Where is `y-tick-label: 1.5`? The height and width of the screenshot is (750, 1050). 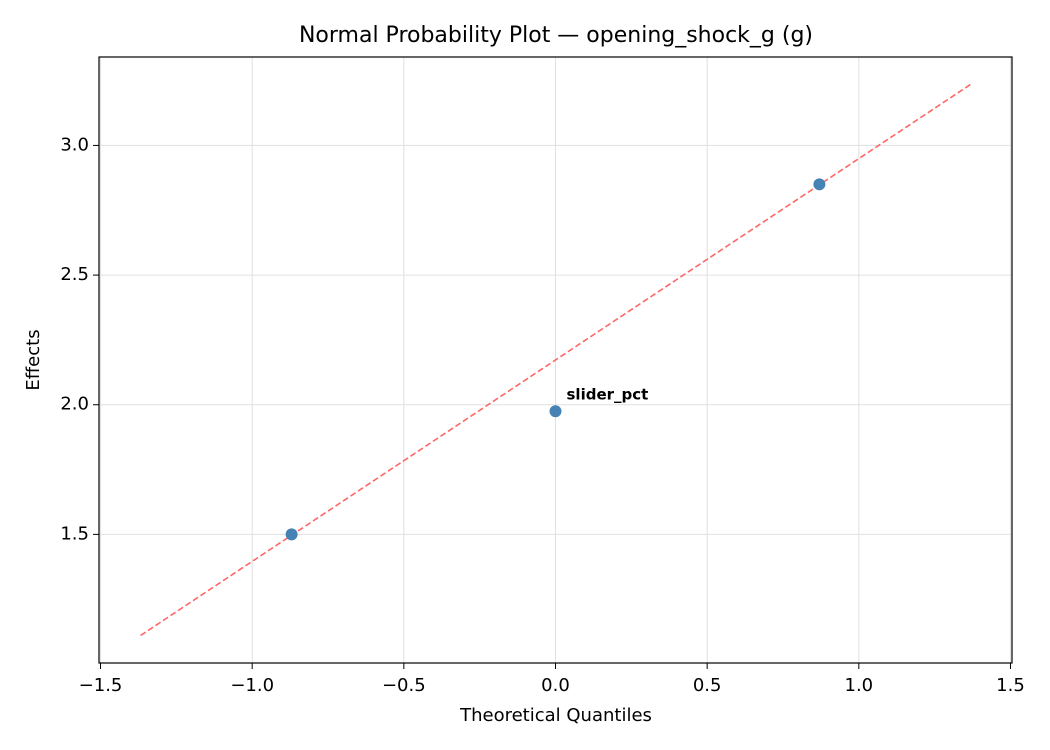
y-tick-label: 1.5 is located at coordinates (74, 533).